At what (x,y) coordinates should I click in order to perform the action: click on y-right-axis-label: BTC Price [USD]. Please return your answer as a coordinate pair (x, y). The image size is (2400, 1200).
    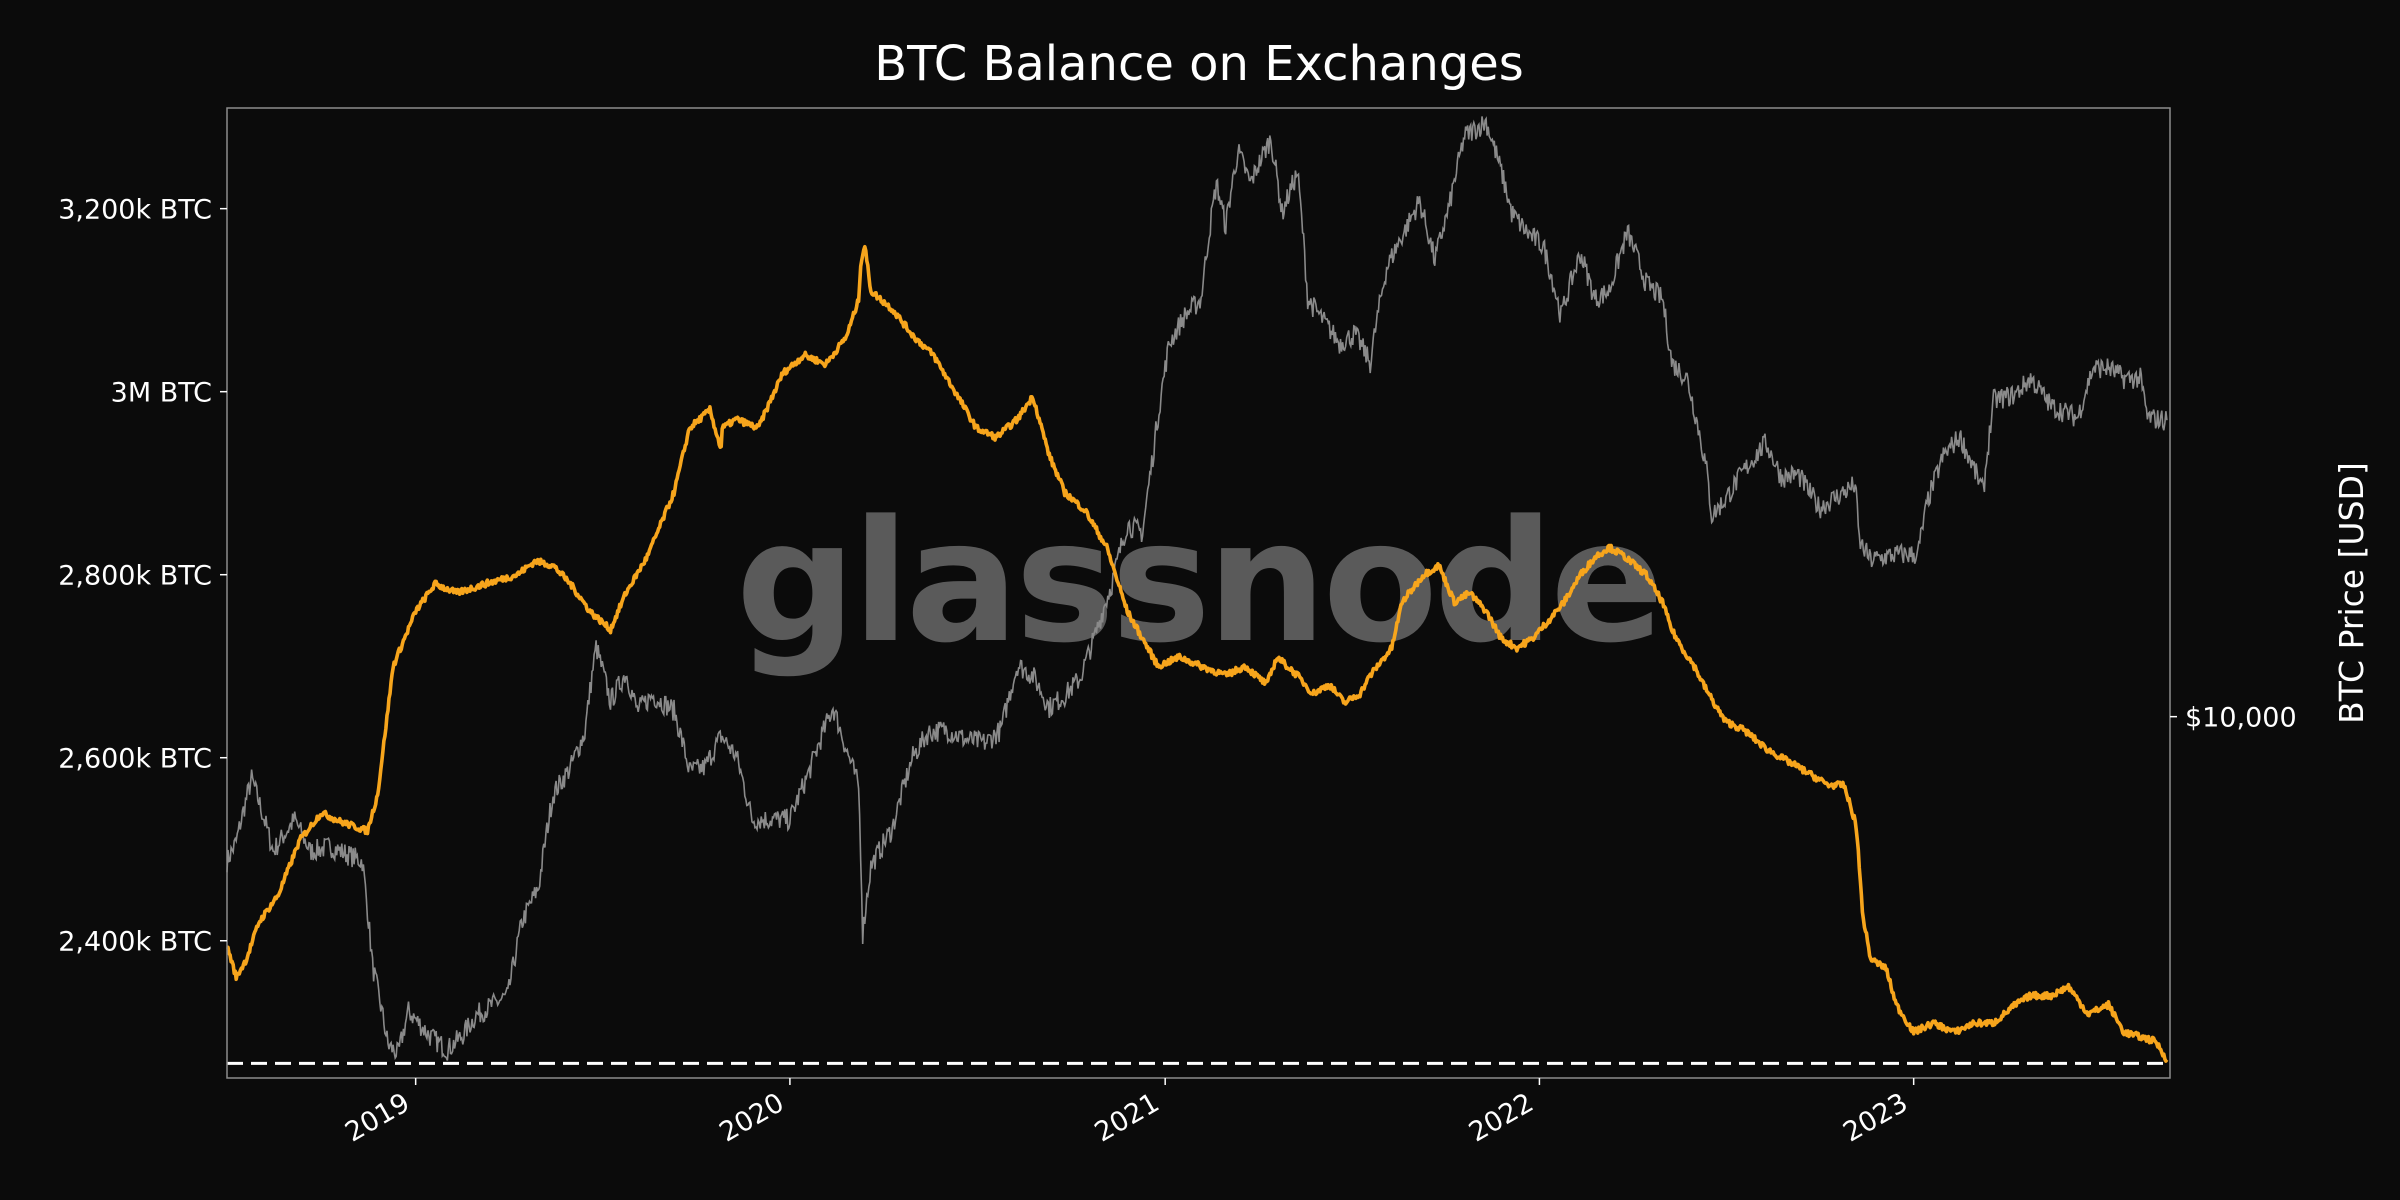
    Looking at the image, I should click on (2351, 593).